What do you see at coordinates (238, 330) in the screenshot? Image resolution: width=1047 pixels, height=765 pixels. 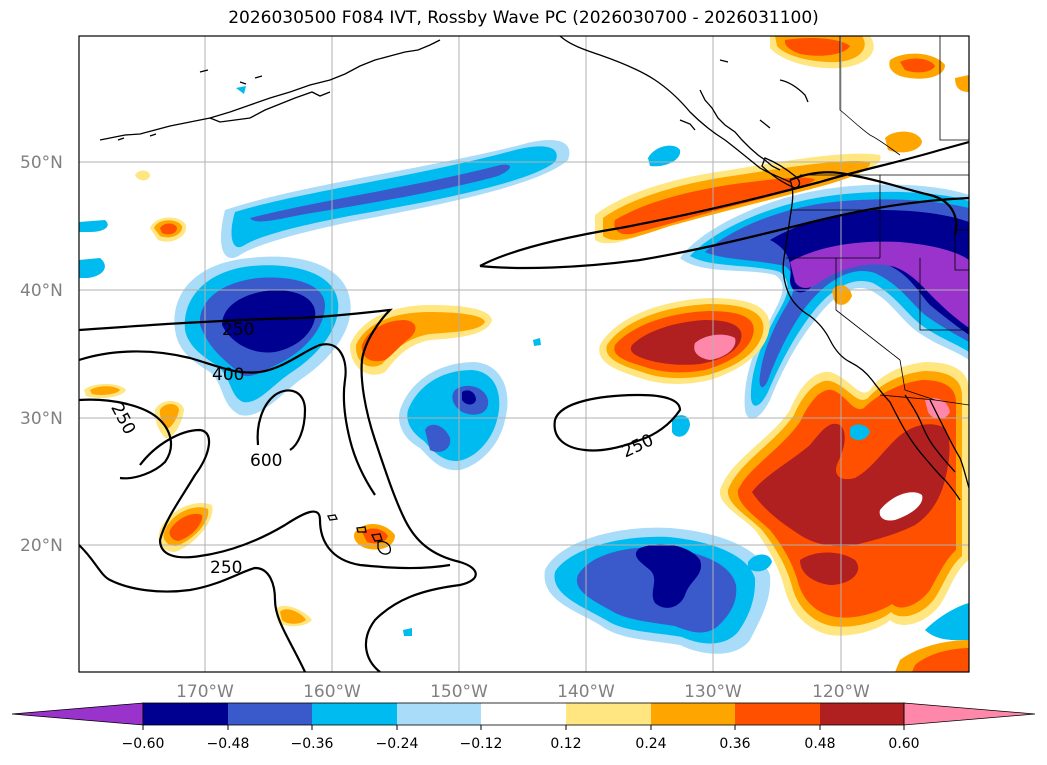 I see `contour-label-250-a: 250` at bounding box center [238, 330].